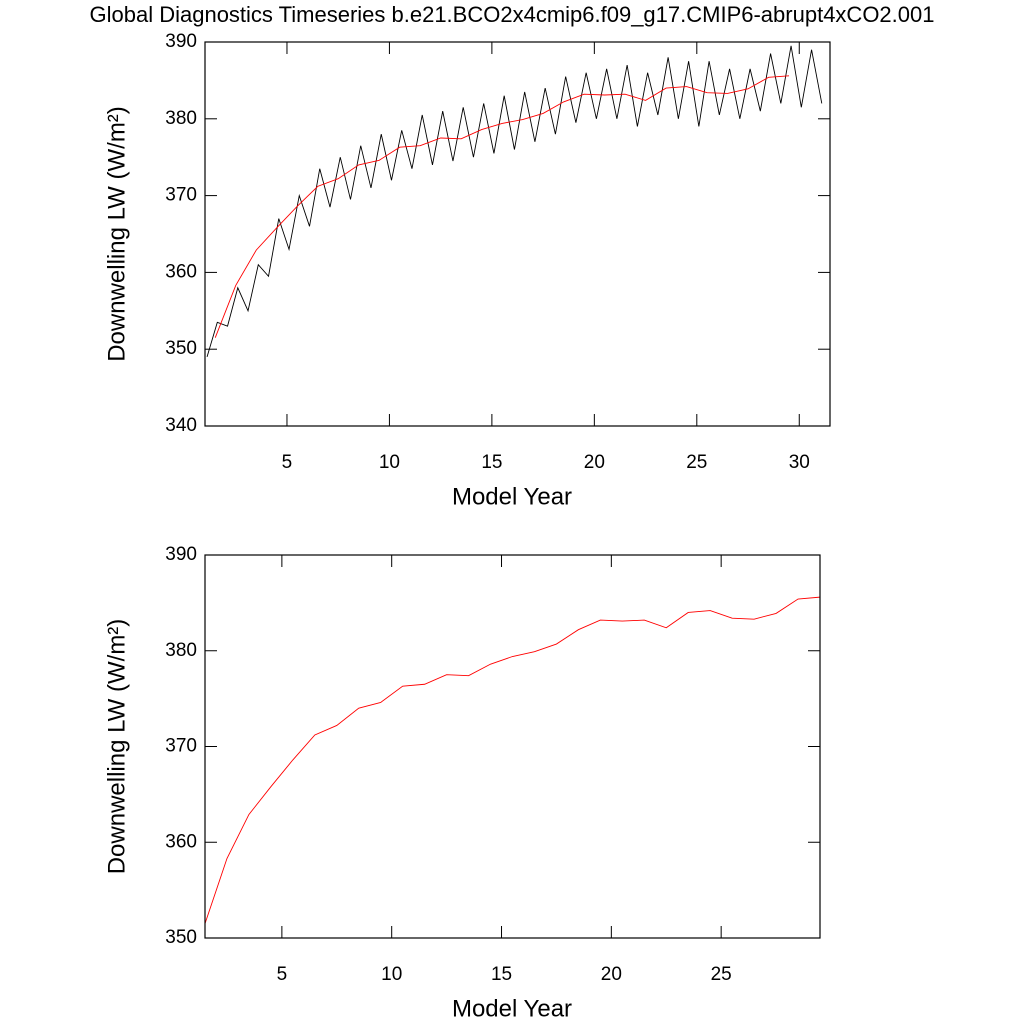  I want to click on y-tick-label: 340, so click(181, 425).